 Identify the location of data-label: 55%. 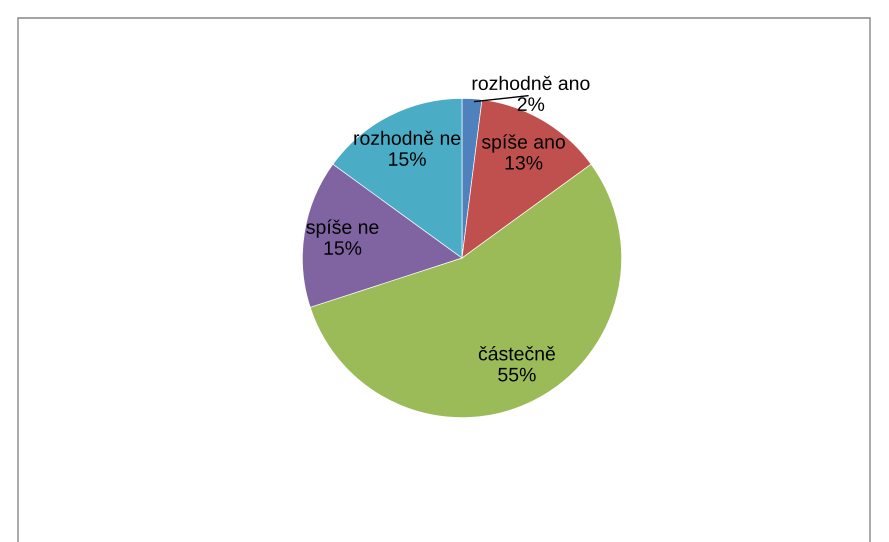
(517, 375).